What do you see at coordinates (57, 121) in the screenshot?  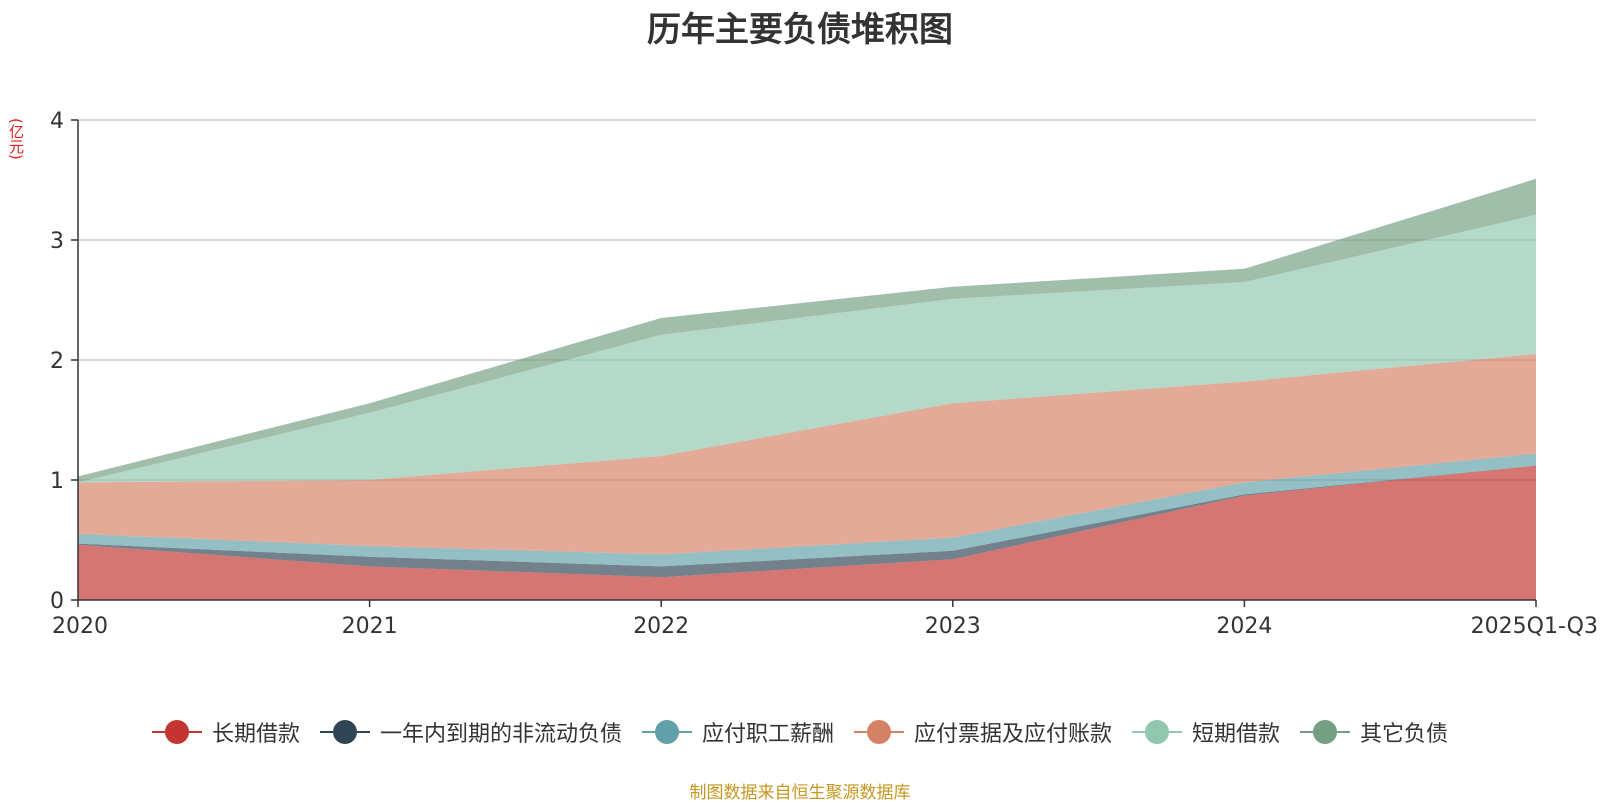 I see `y-tick-label: 4` at bounding box center [57, 121].